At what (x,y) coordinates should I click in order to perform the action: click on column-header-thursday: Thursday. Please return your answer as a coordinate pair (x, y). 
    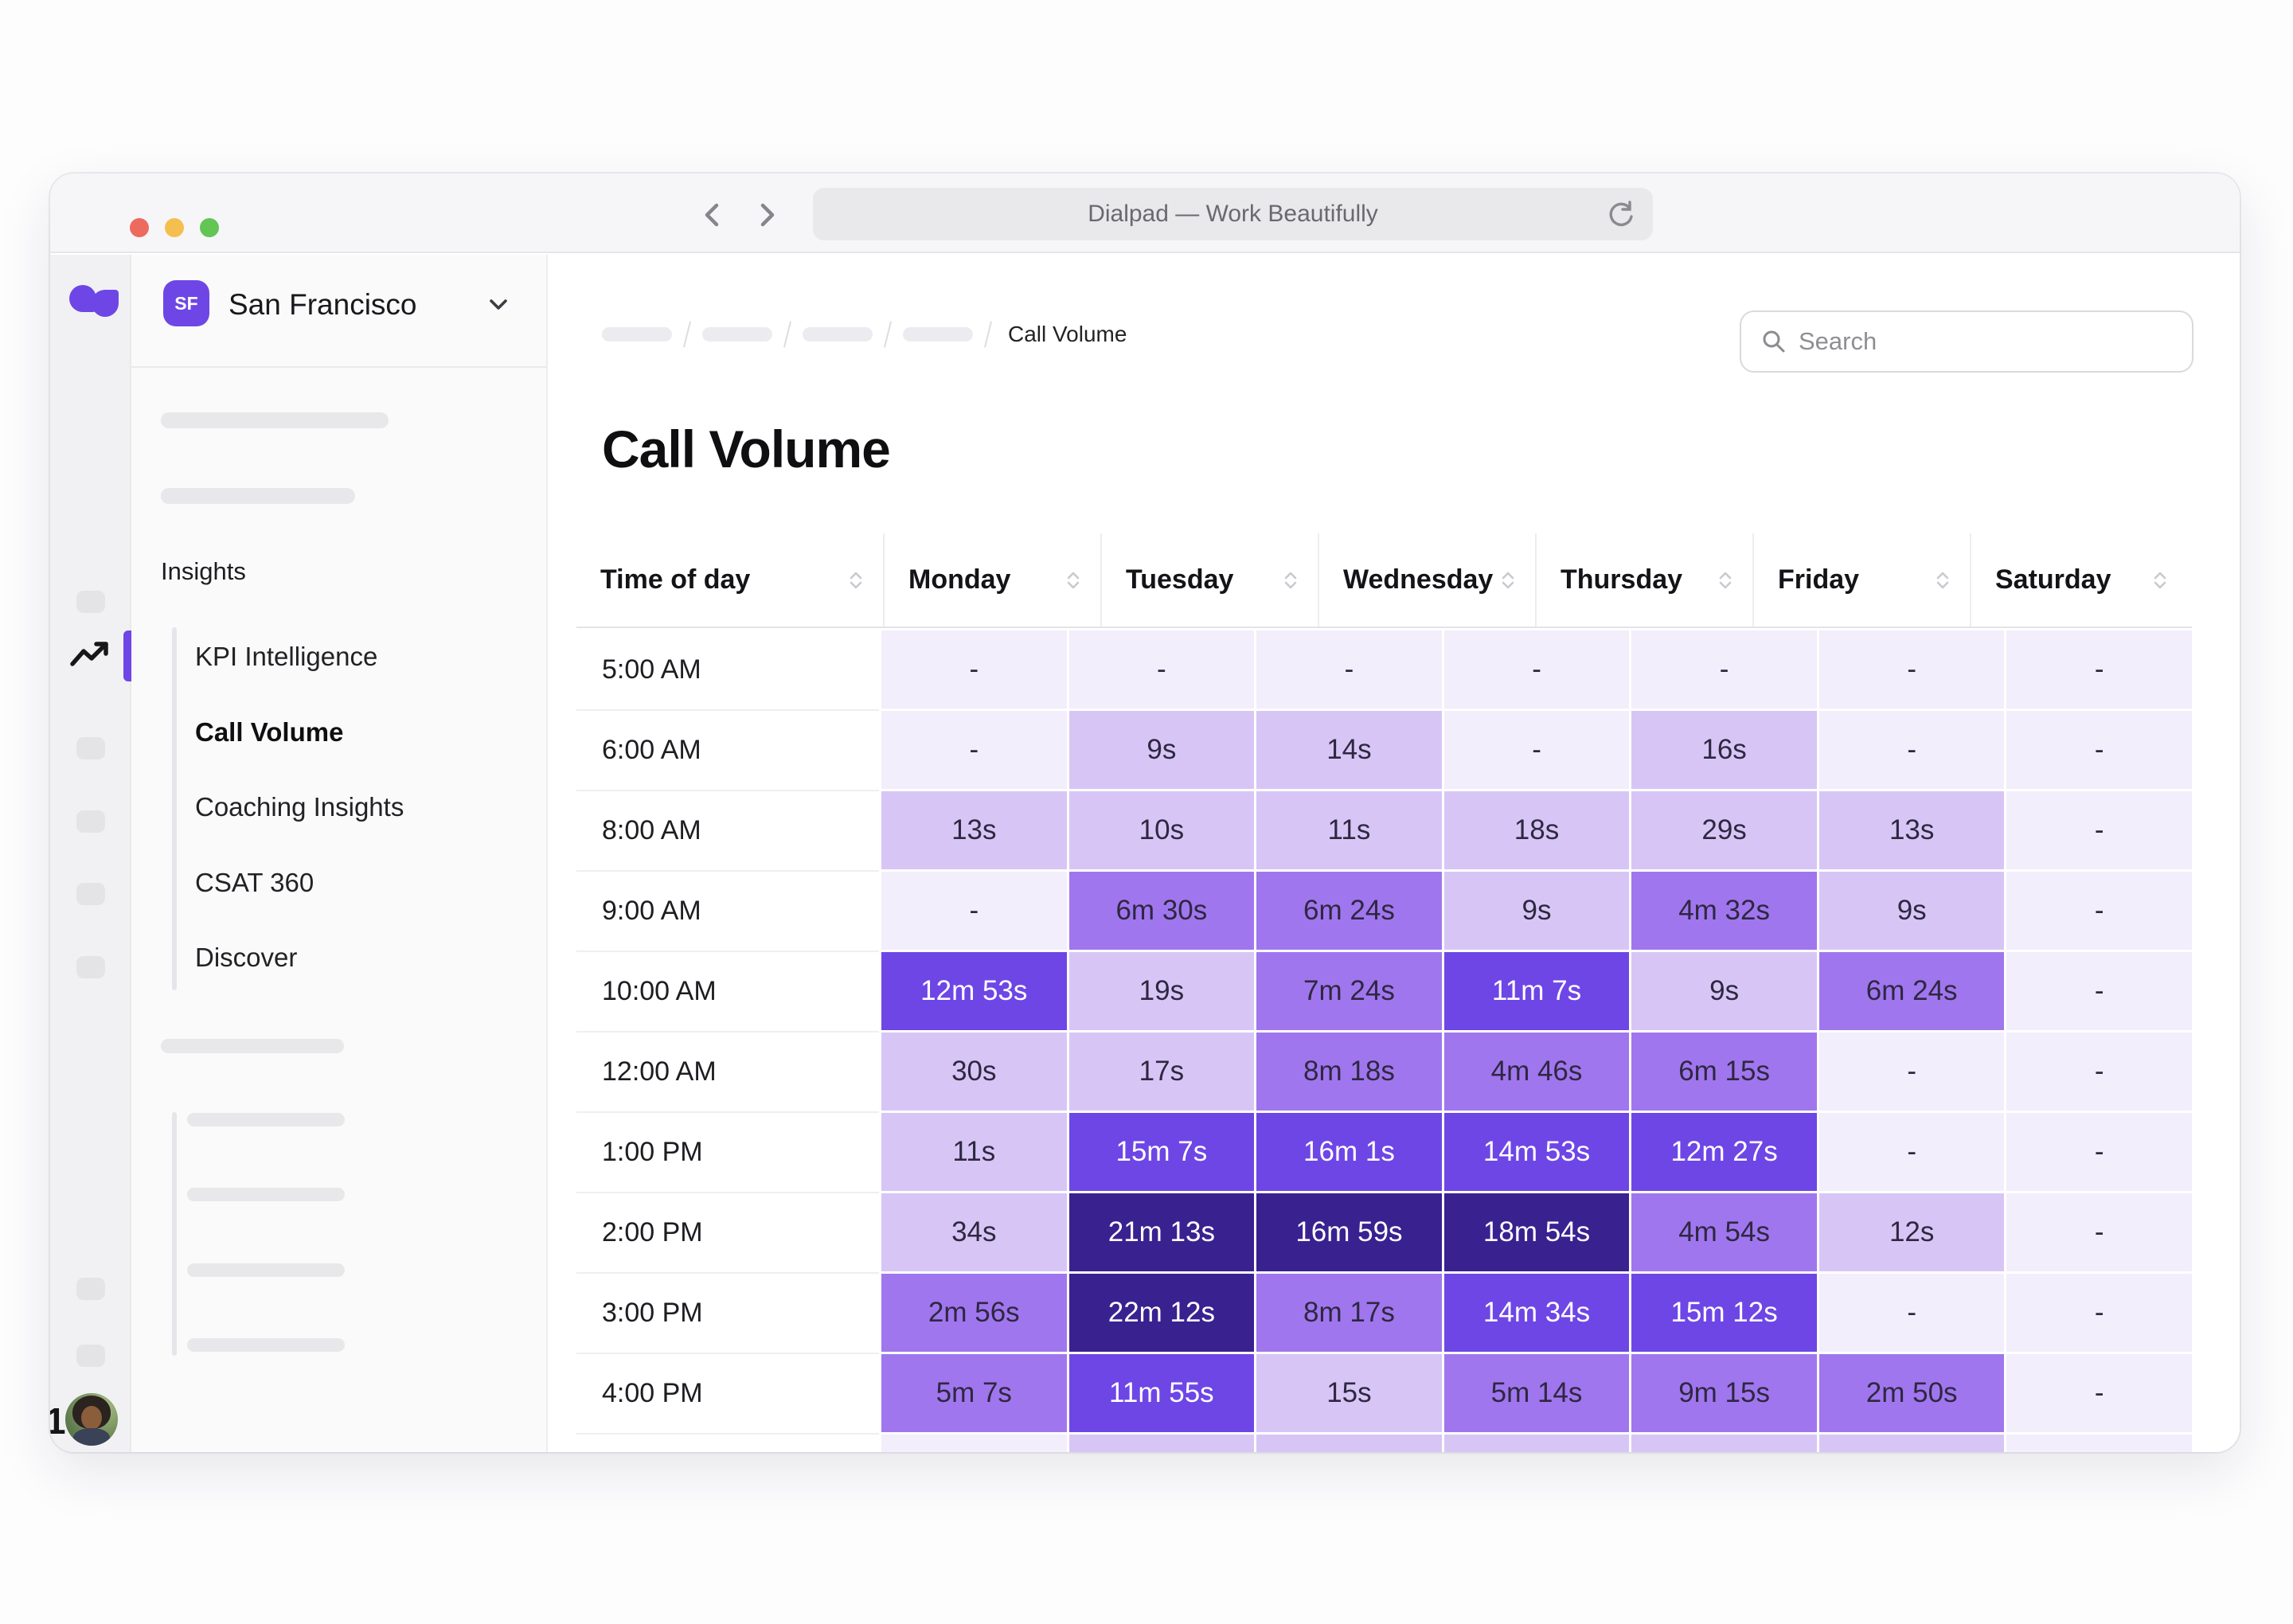
    Looking at the image, I should click on (1643, 580).